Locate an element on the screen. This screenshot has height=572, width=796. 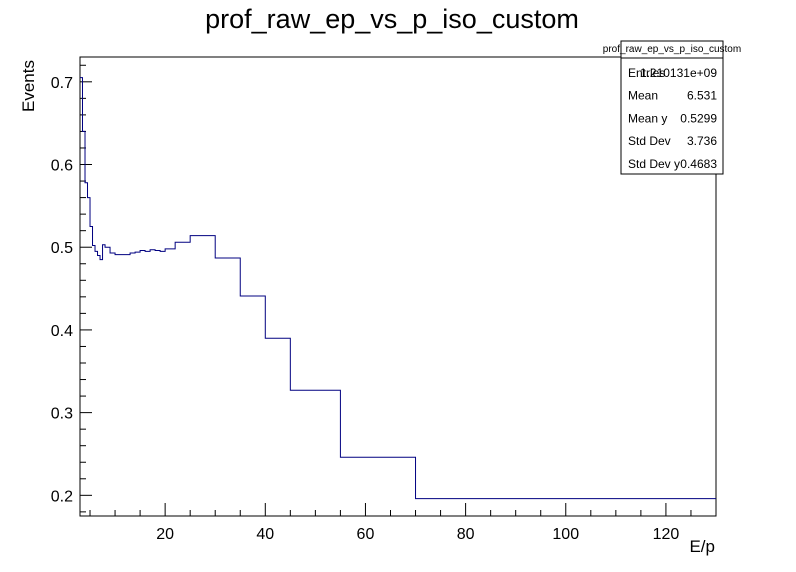
x-tick-label: 40 is located at coordinates (265, 534).